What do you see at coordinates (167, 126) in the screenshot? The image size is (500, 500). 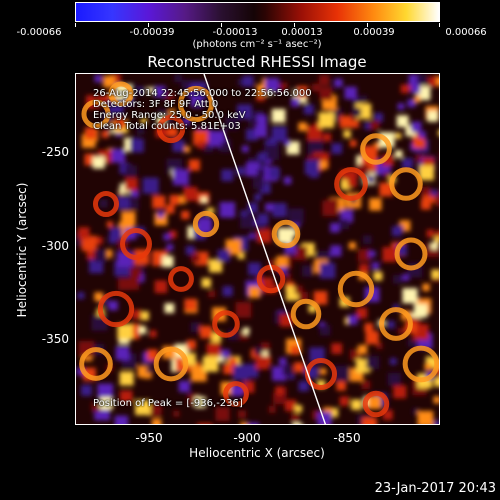 I see `info-line: Clean Total counts: 5.81E+03` at bounding box center [167, 126].